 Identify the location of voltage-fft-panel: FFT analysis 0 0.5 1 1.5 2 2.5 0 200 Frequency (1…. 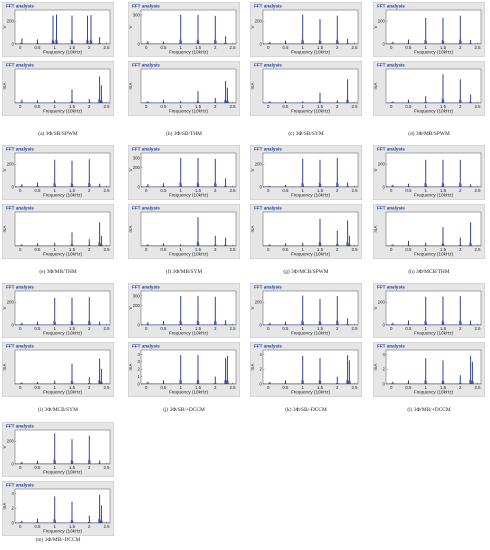
(429, 29).